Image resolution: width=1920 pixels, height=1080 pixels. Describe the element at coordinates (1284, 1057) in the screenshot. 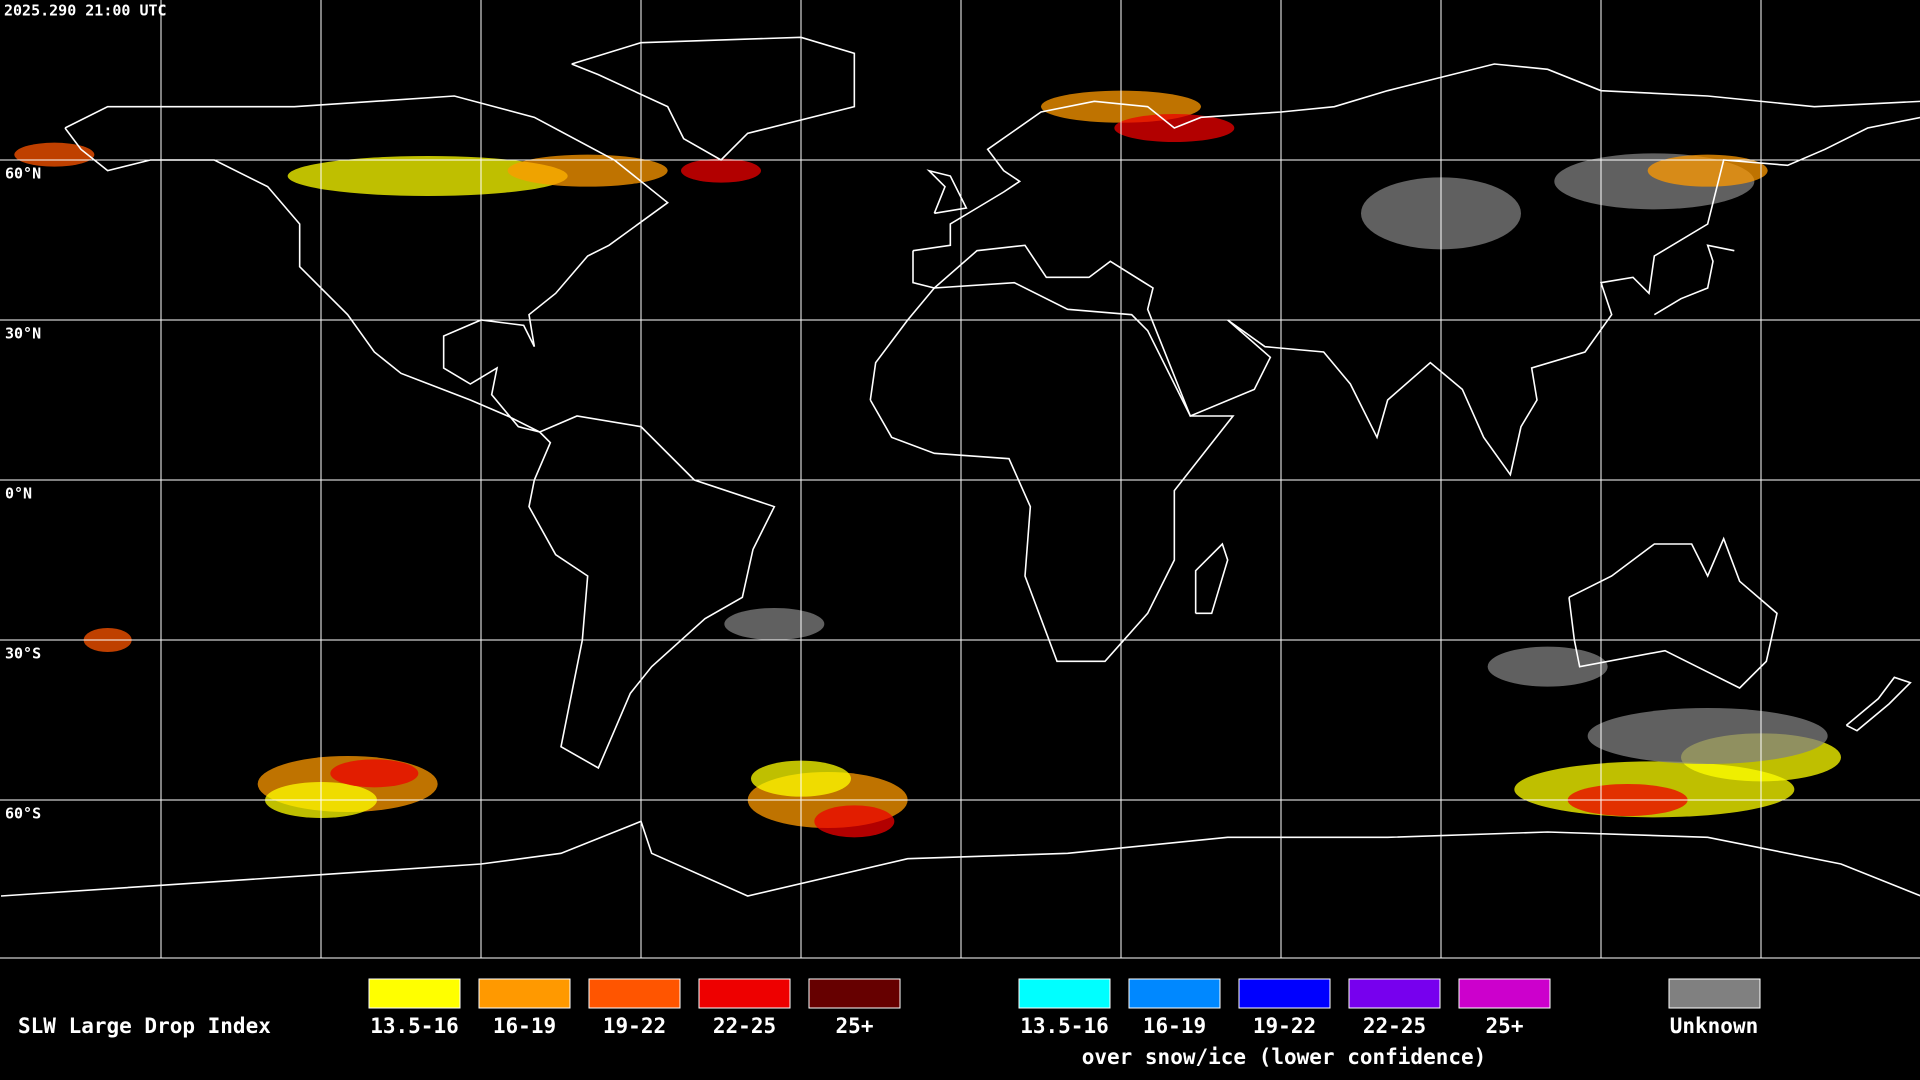

I see `legend-note: over snow/ice (lower confidence)` at that location.